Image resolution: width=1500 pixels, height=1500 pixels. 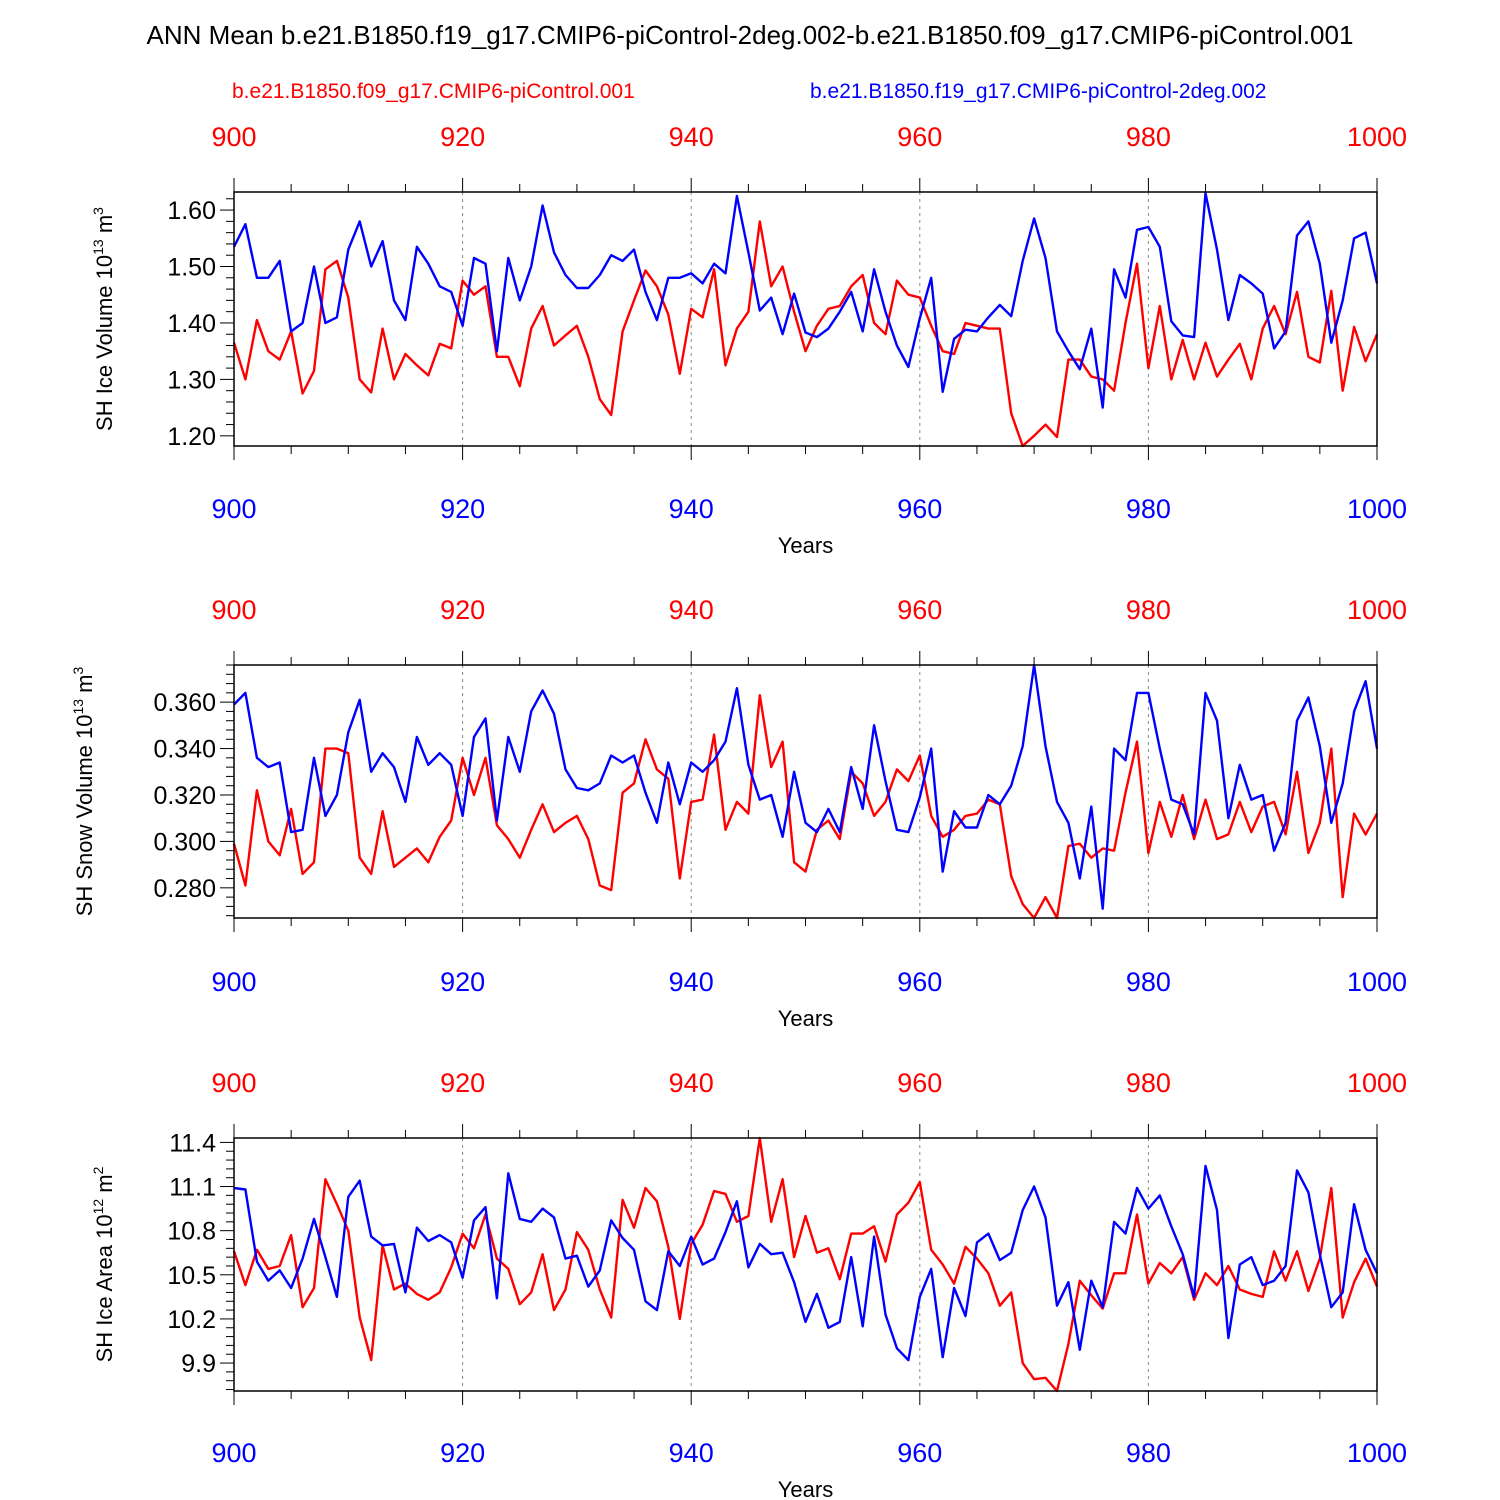 What do you see at coordinates (191, 1276) in the screenshot?
I see `y-tick-label: 10.5` at bounding box center [191, 1276].